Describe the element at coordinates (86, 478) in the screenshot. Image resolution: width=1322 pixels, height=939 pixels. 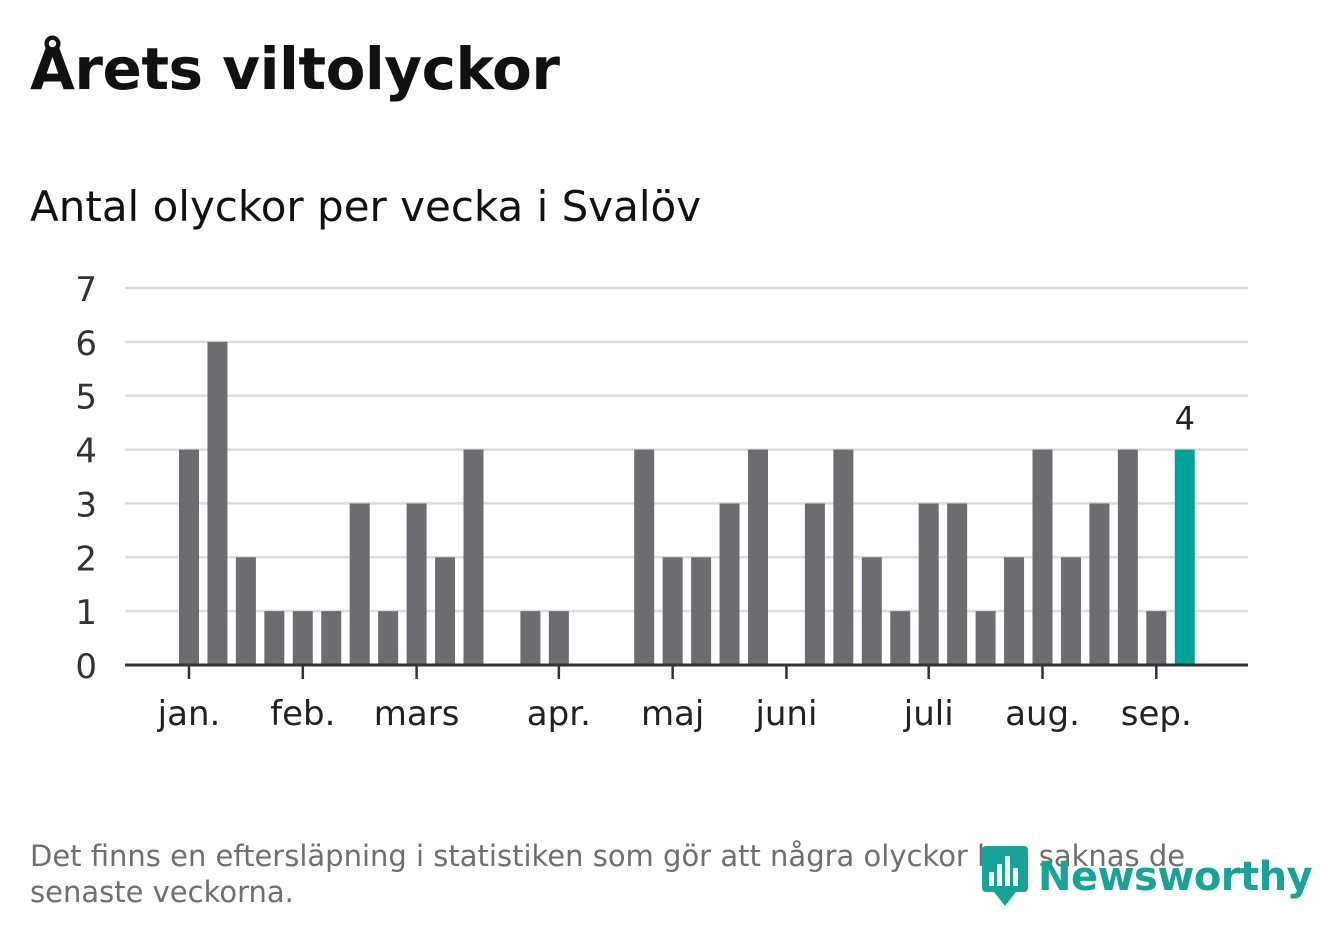
I see `y-axis-ticks: 0 1 2 3 4 5 6 7` at that location.